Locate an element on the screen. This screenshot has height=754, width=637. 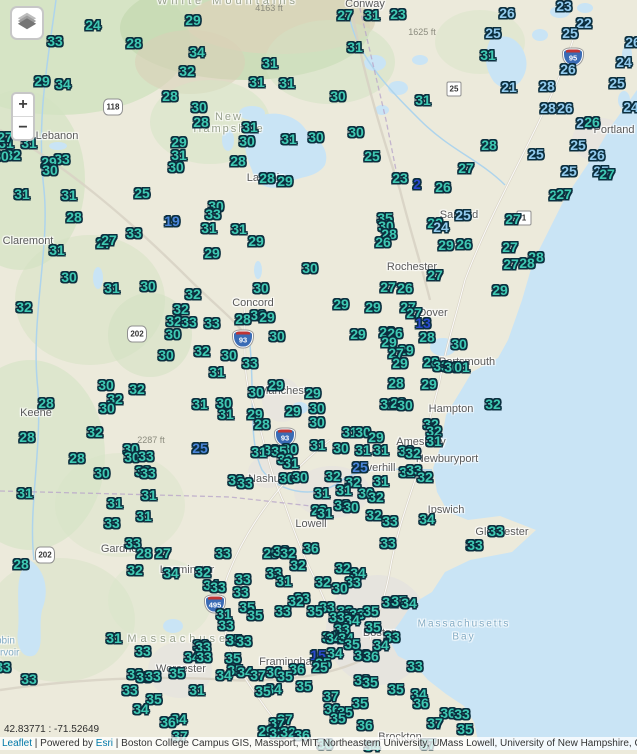
place-label-rochester: Rochester is located at coordinates (412, 267).